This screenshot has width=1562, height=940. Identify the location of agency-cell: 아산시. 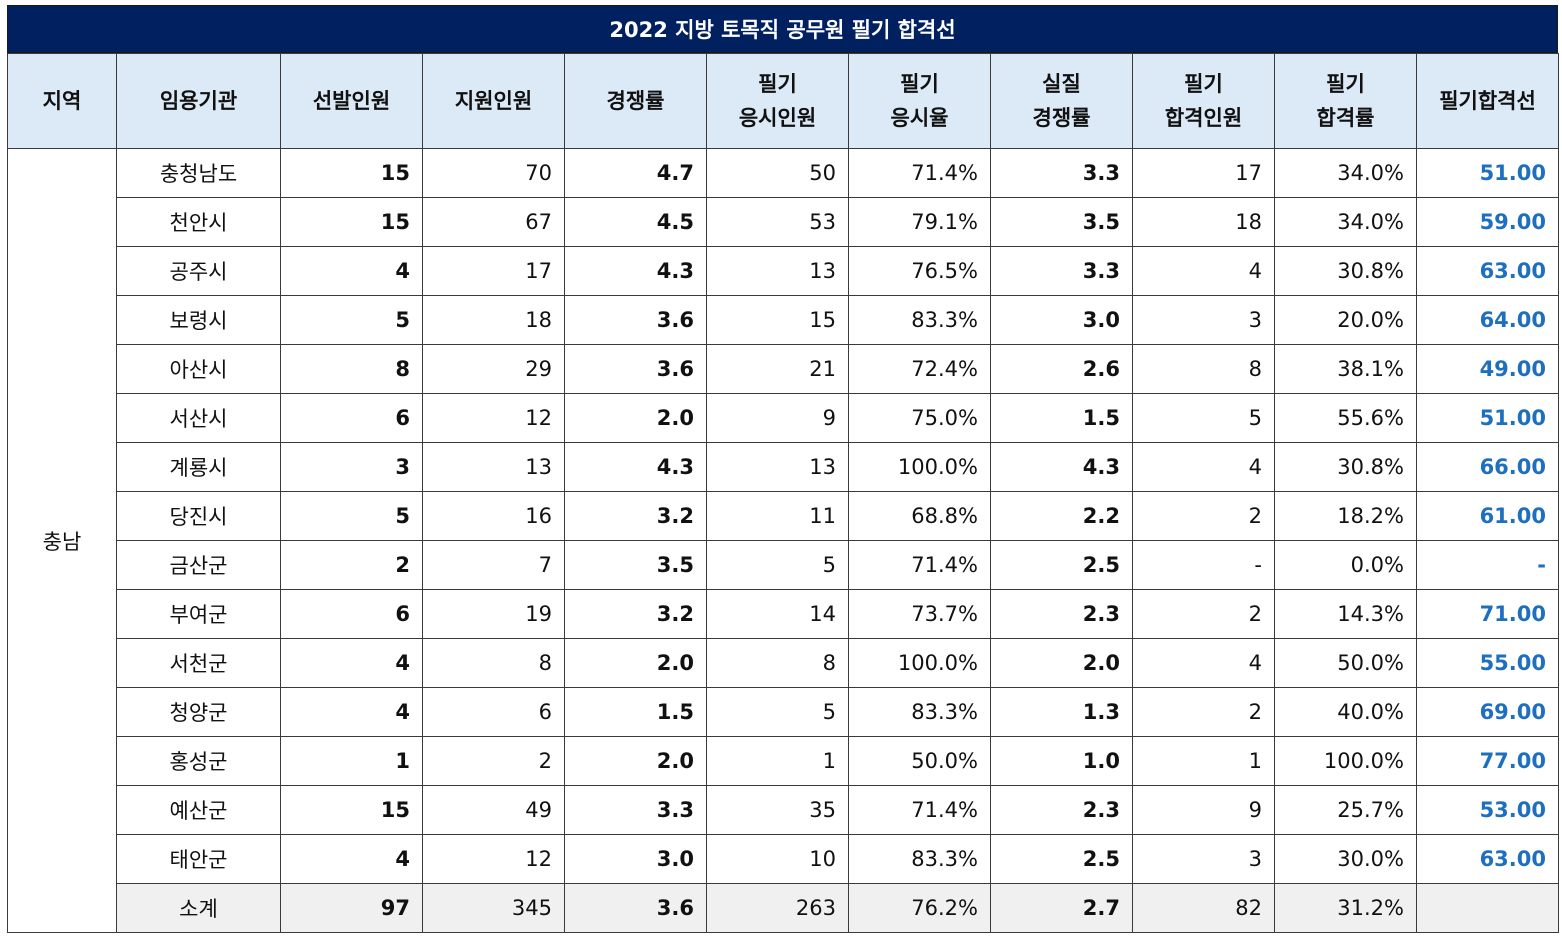
(198, 369).